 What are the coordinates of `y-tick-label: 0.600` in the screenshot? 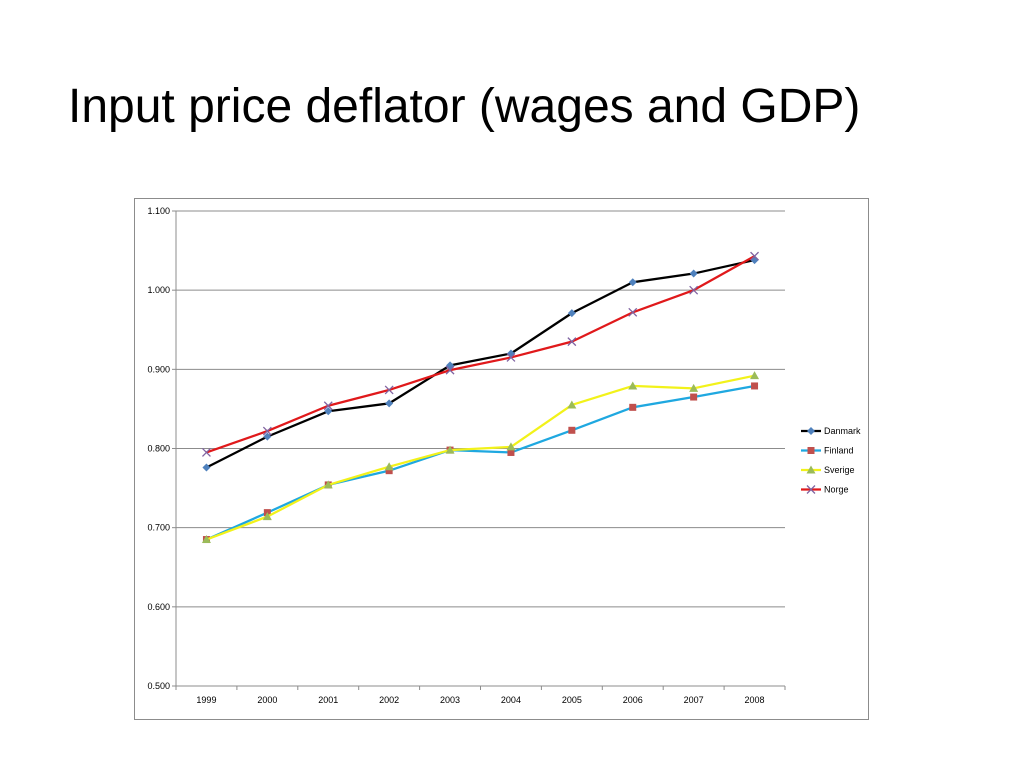 It's located at (158, 607).